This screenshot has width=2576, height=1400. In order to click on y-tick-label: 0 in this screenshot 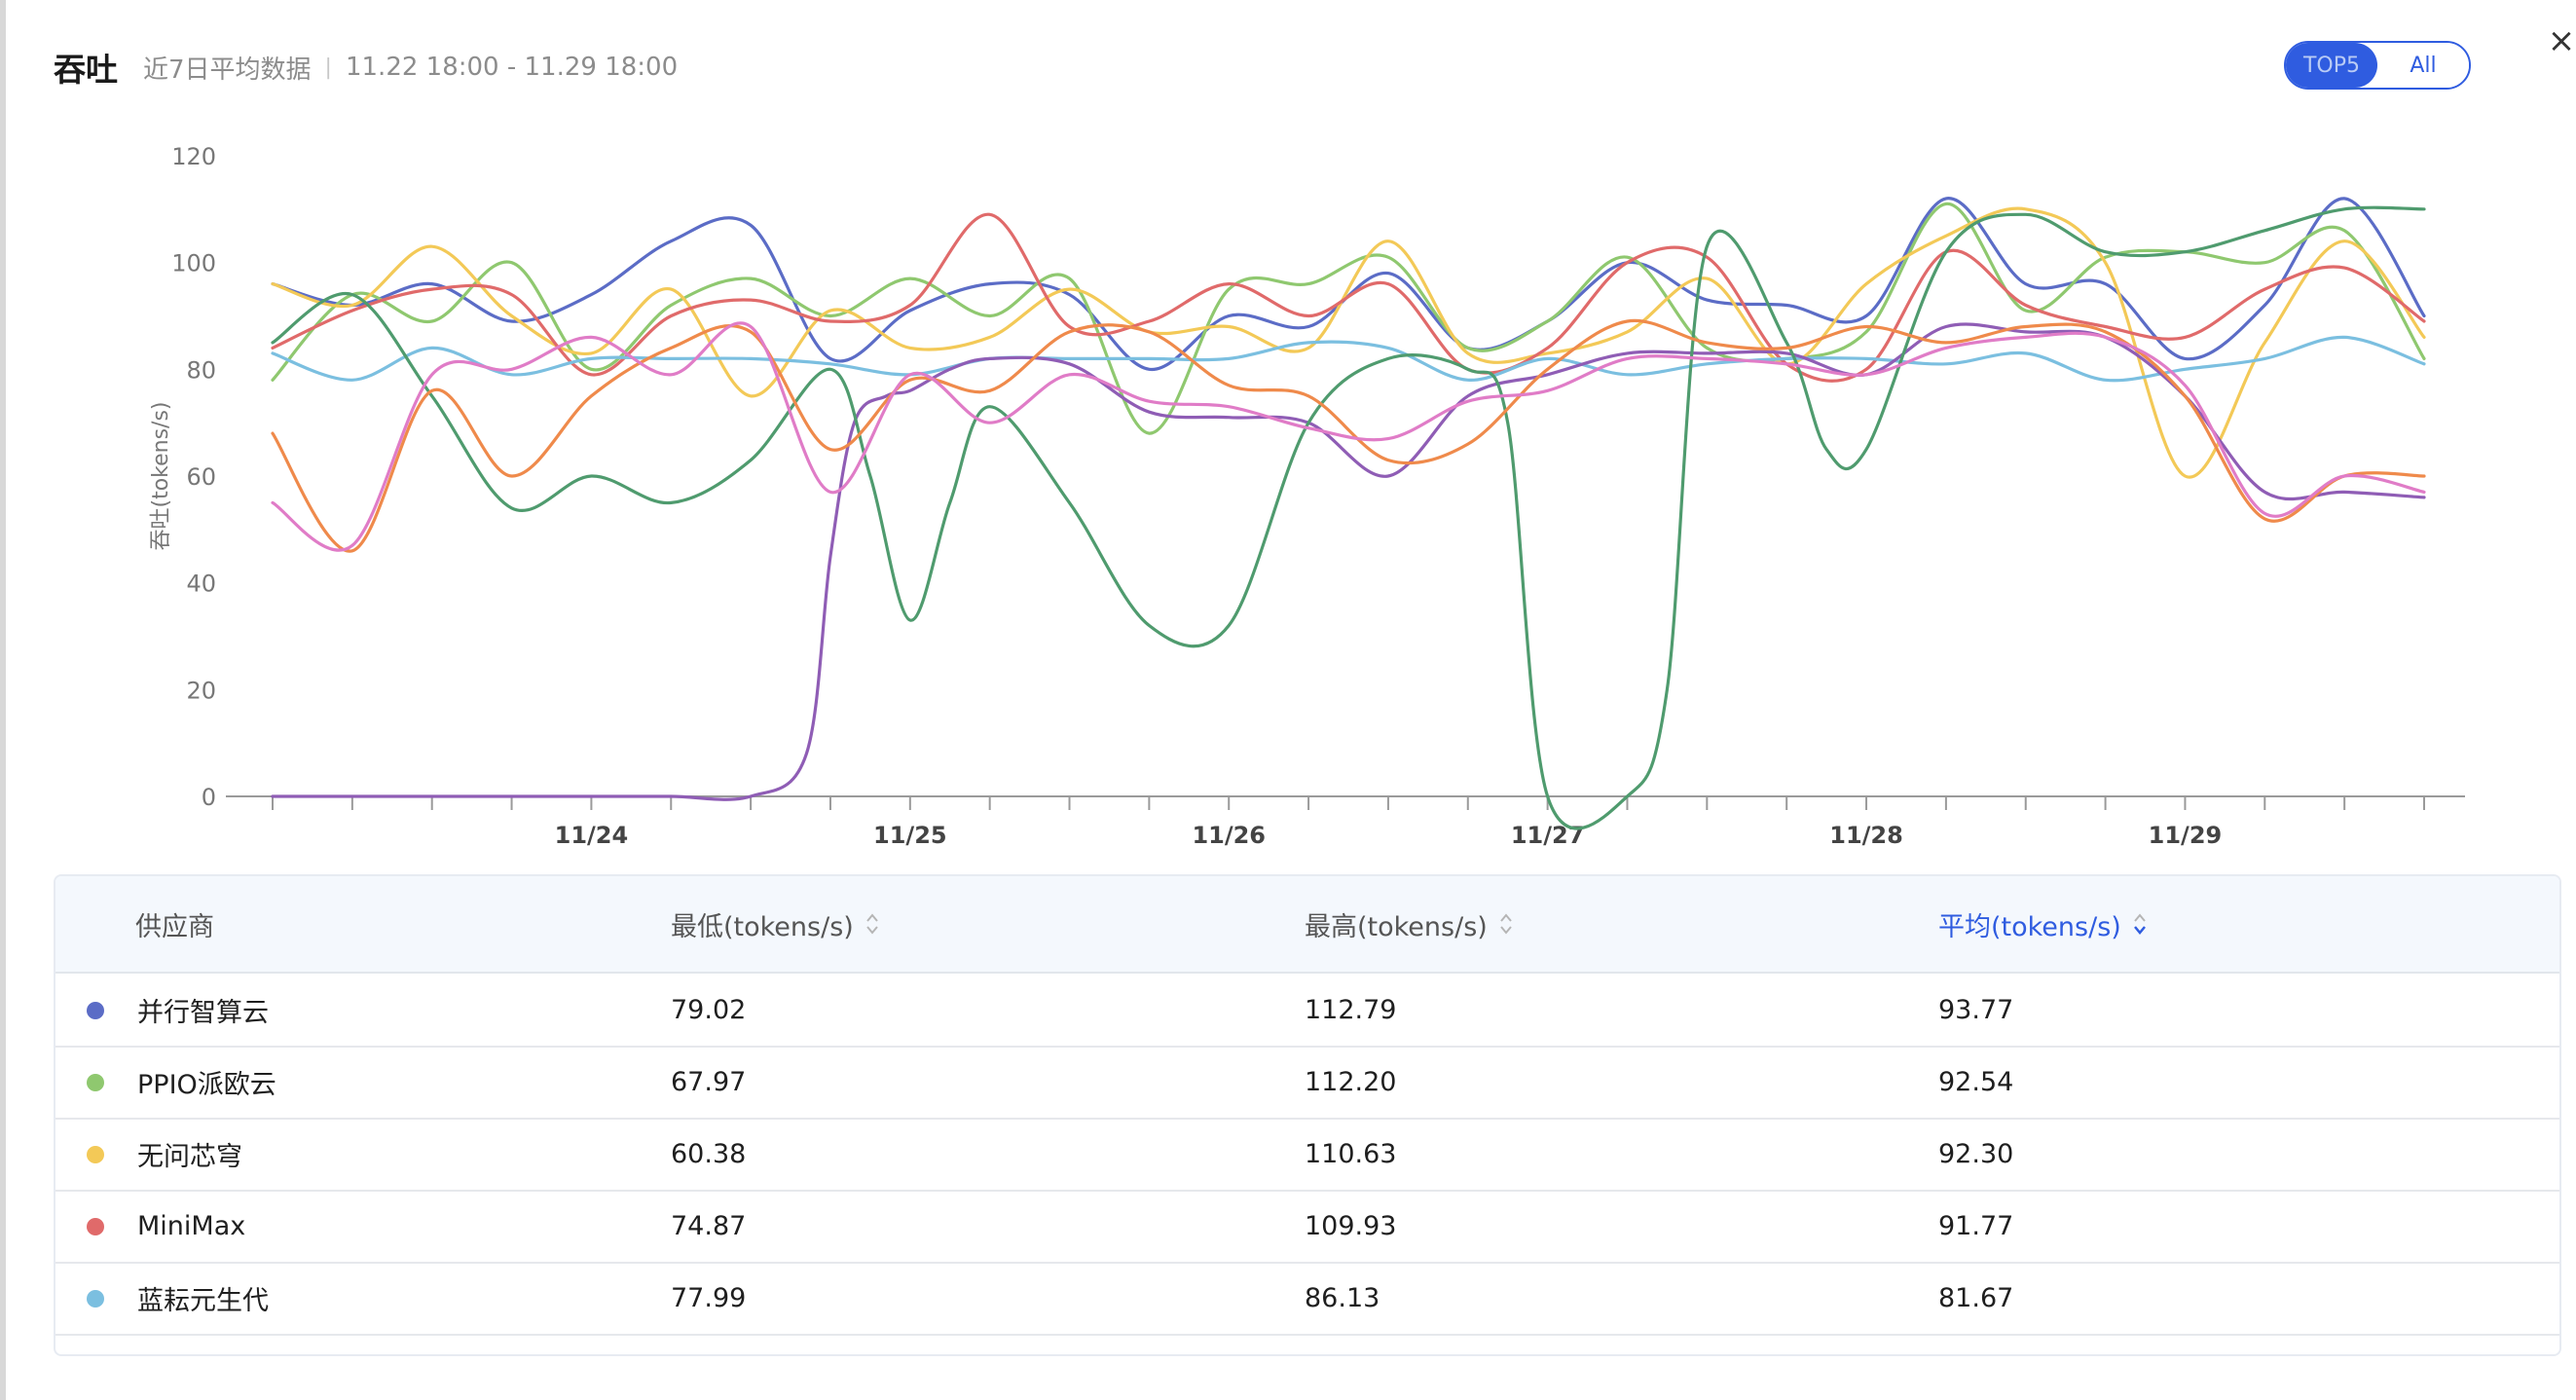, I will do `click(209, 797)`.